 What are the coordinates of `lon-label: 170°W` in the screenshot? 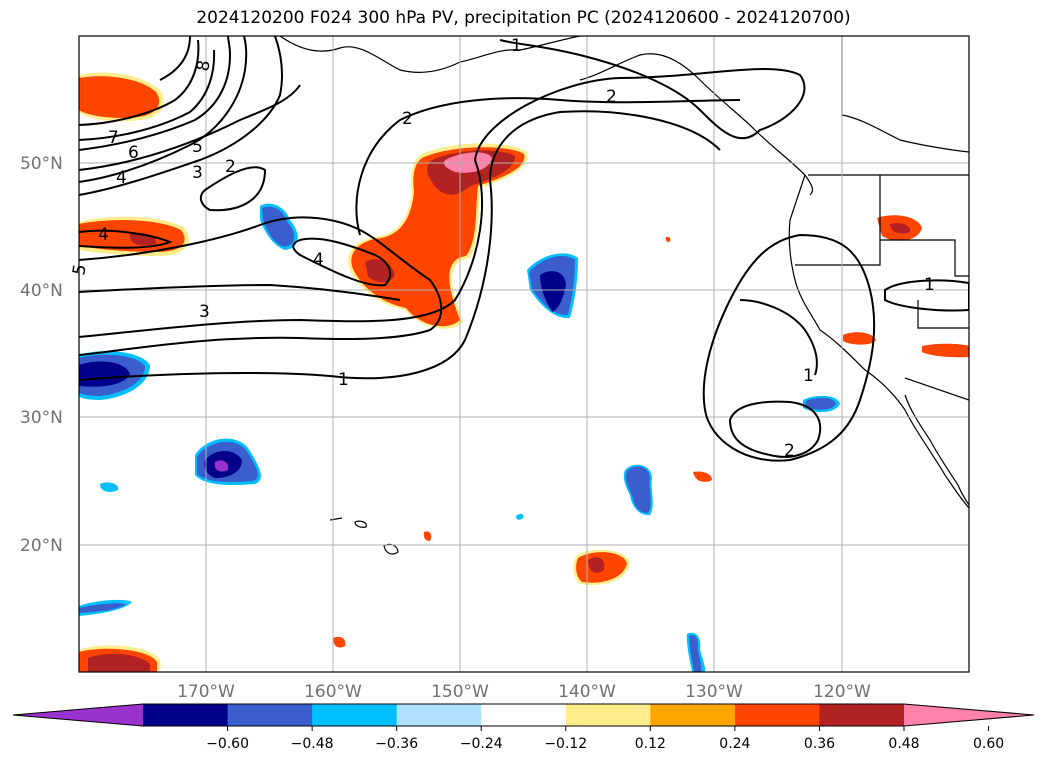 It's located at (206, 692).